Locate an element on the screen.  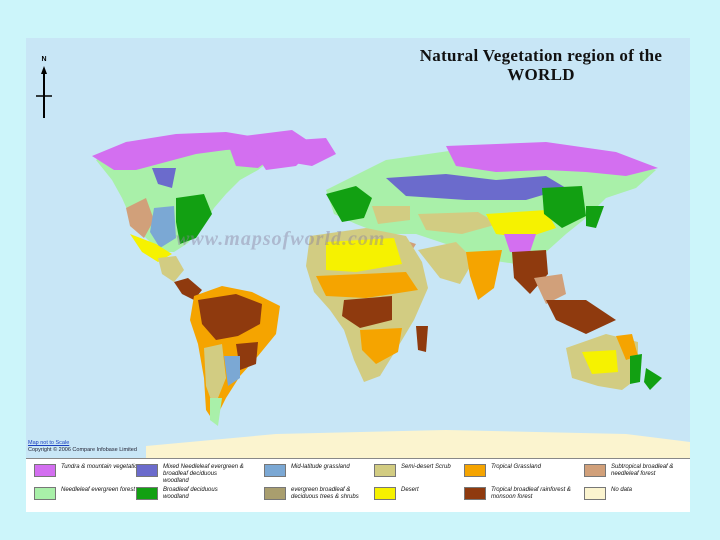
legend-label: Tropical Grassland is located at coordinates (516, 467).